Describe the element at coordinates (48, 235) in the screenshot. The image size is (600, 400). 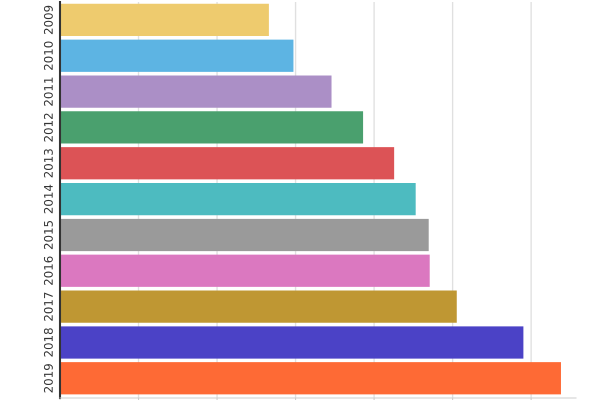
I see `y-tick-label: 2015` at that location.